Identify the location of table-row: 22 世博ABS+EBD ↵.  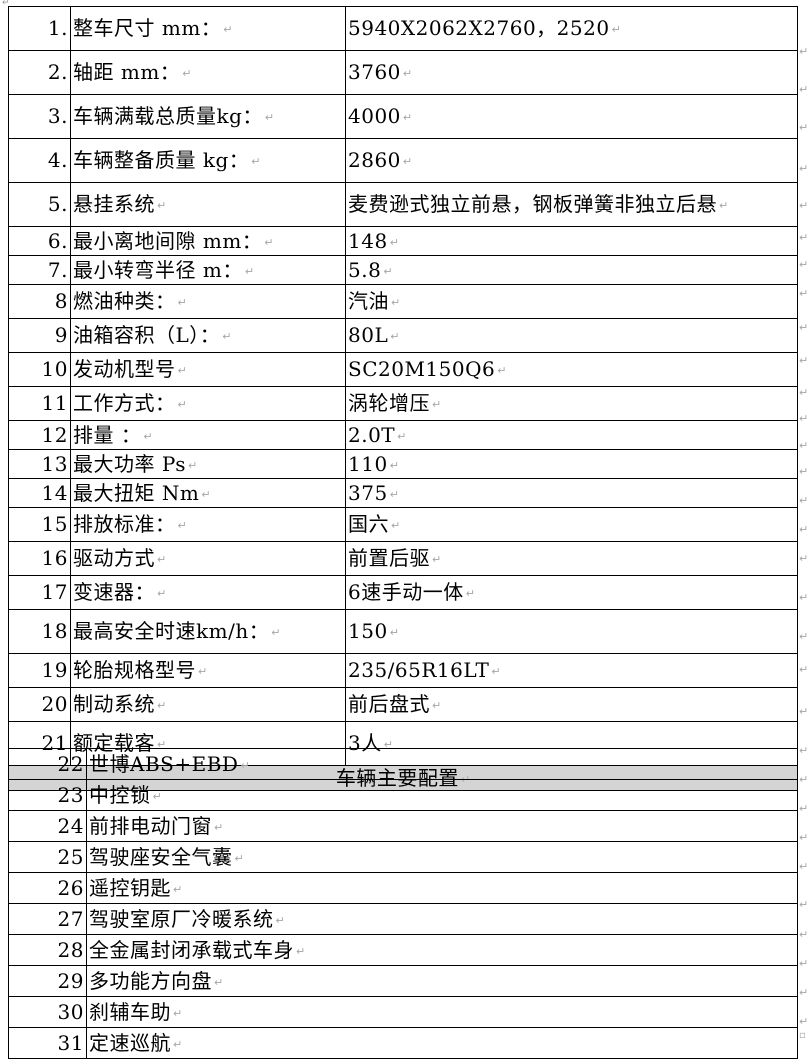
(403, 764).